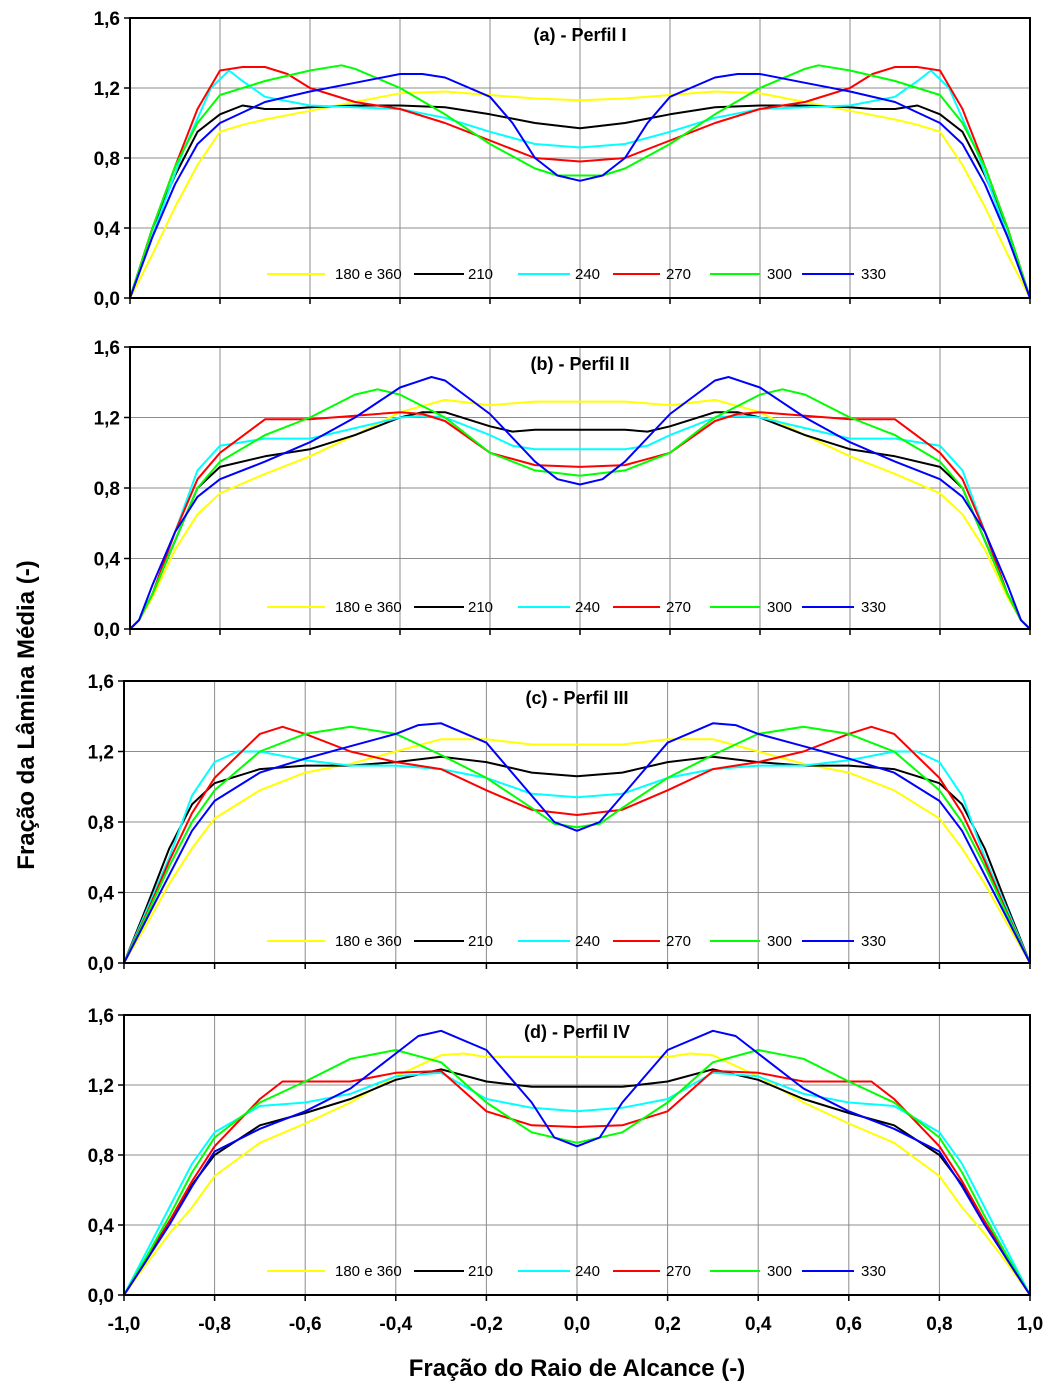  What do you see at coordinates (577, 1032) in the screenshot?
I see `panel-title-4: (d) - Perfil IV` at bounding box center [577, 1032].